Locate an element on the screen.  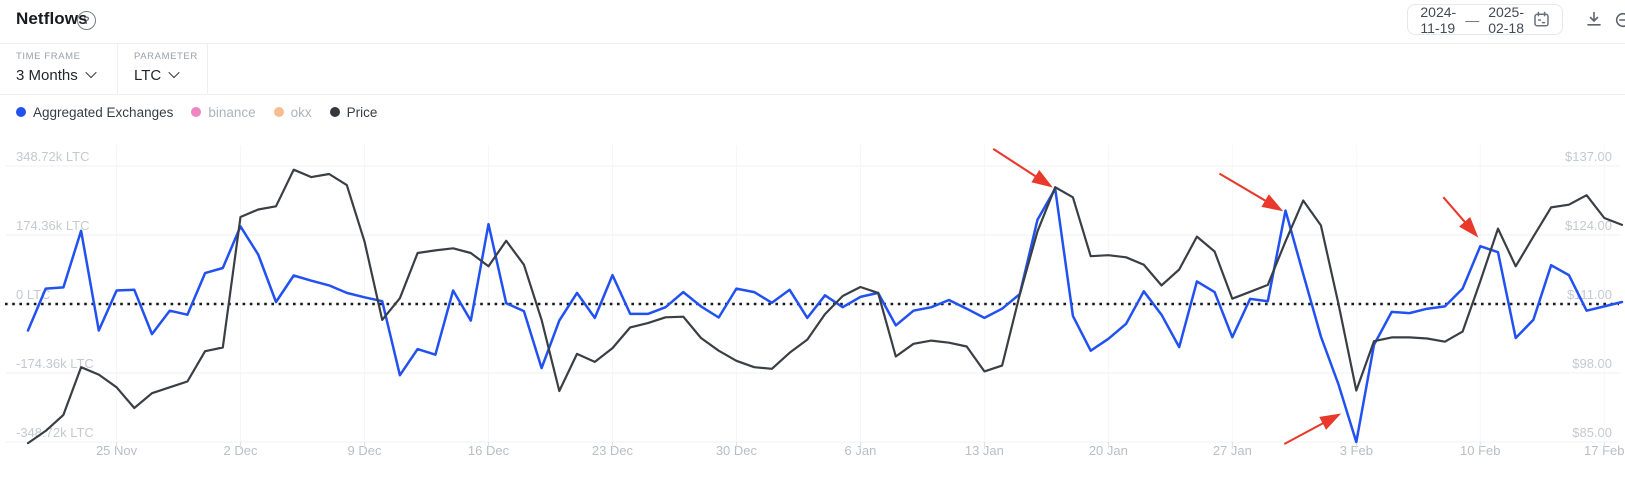
time-frame-label: TIME FRAME is located at coordinates (48, 56).